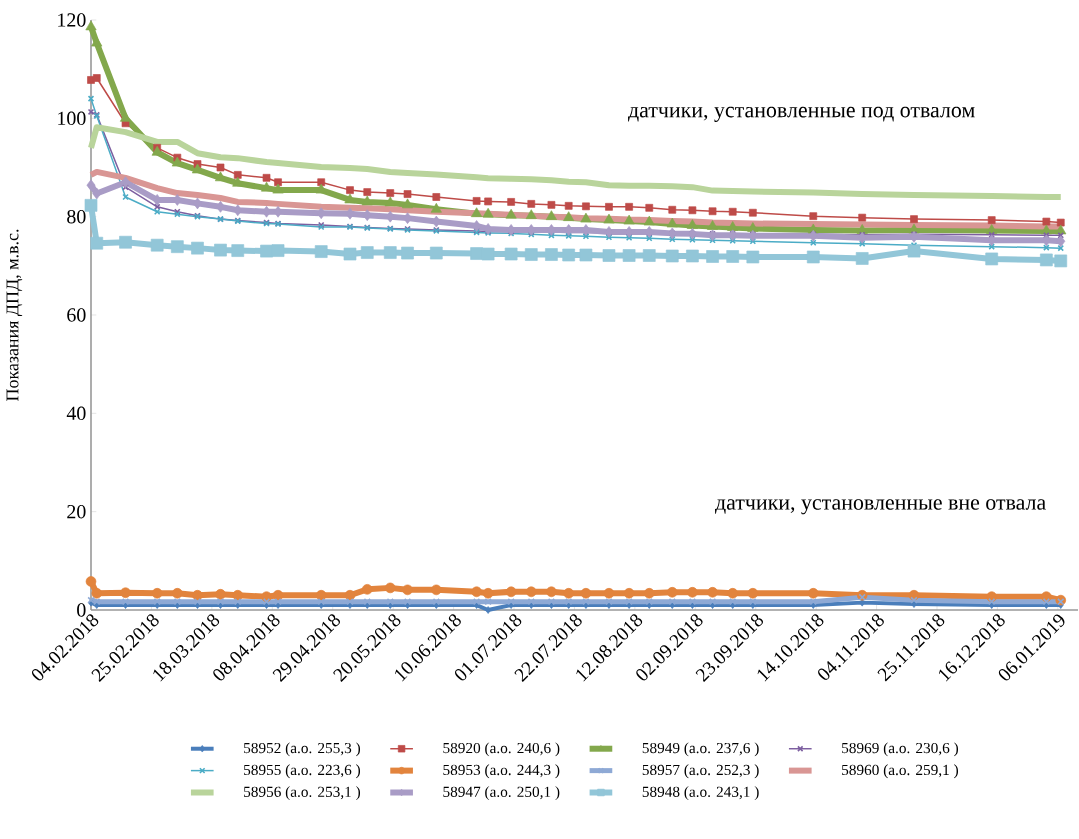 Image resolution: width=1079 pixels, height=839 pixels. Describe the element at coordinates (76, 216) in the screenshot. I see `y-tick-label: 80` at that location.